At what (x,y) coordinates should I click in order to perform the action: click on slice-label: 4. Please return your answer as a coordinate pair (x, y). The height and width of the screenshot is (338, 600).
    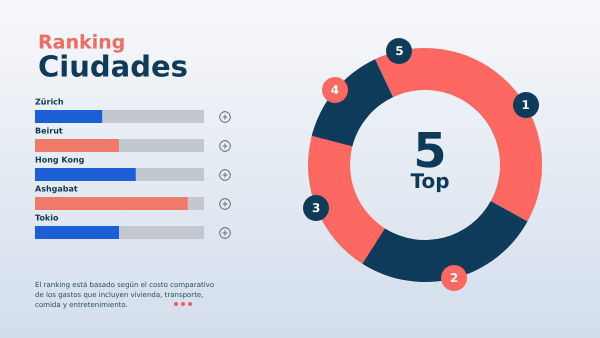
    Looking at the image, I should click on (335, 90).